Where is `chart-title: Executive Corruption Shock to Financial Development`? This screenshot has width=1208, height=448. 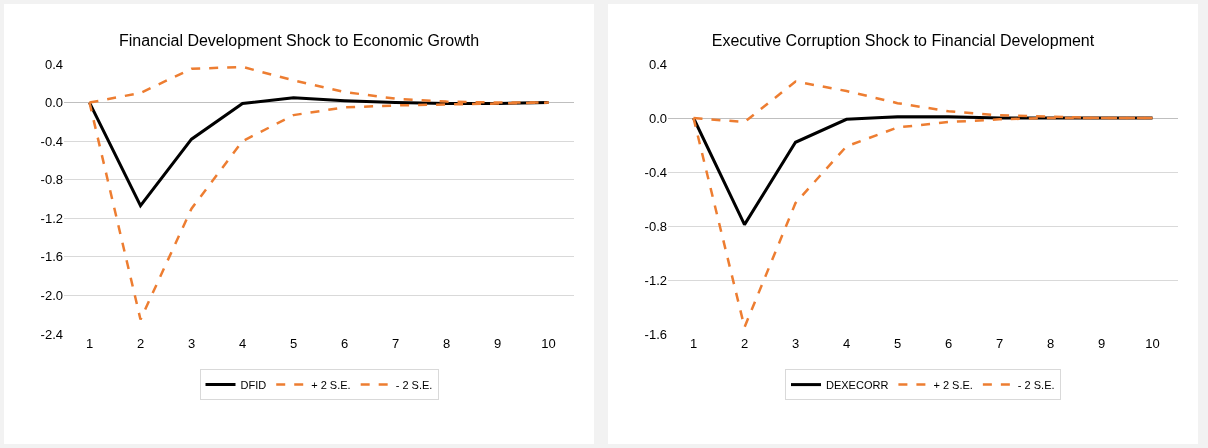 chart-title: Executive Corruption Shock to Financial Development is located at coordinates (903, 40).